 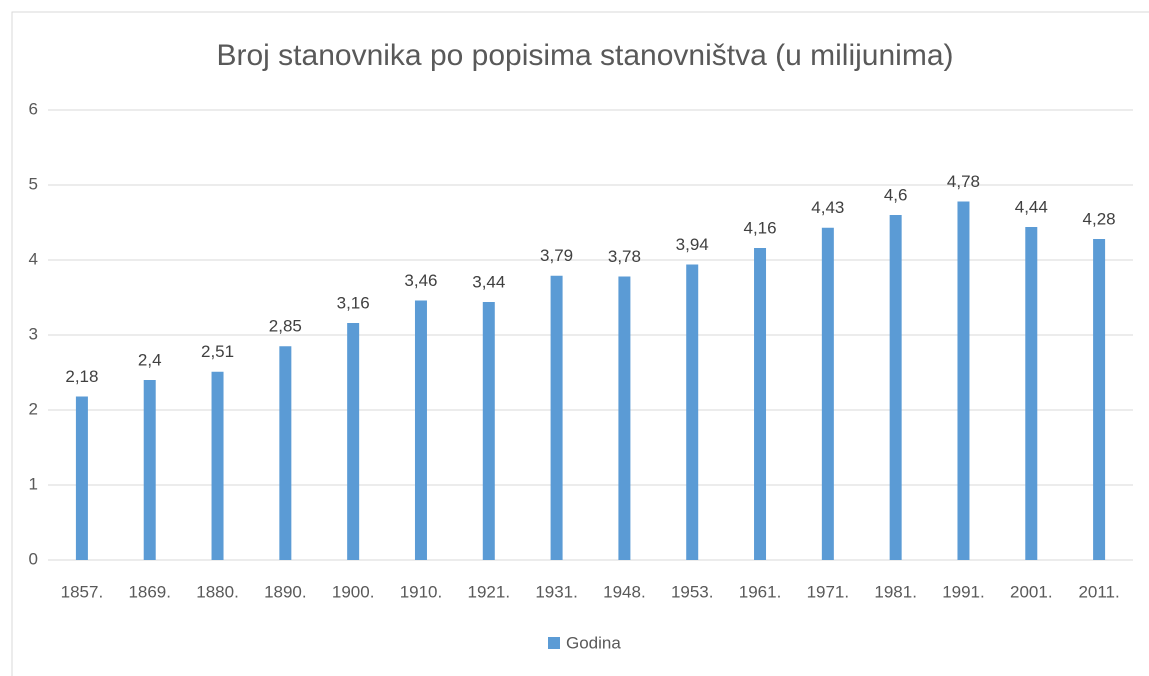 I want to click on data-label: 3,44, so click(x=488, y=281).